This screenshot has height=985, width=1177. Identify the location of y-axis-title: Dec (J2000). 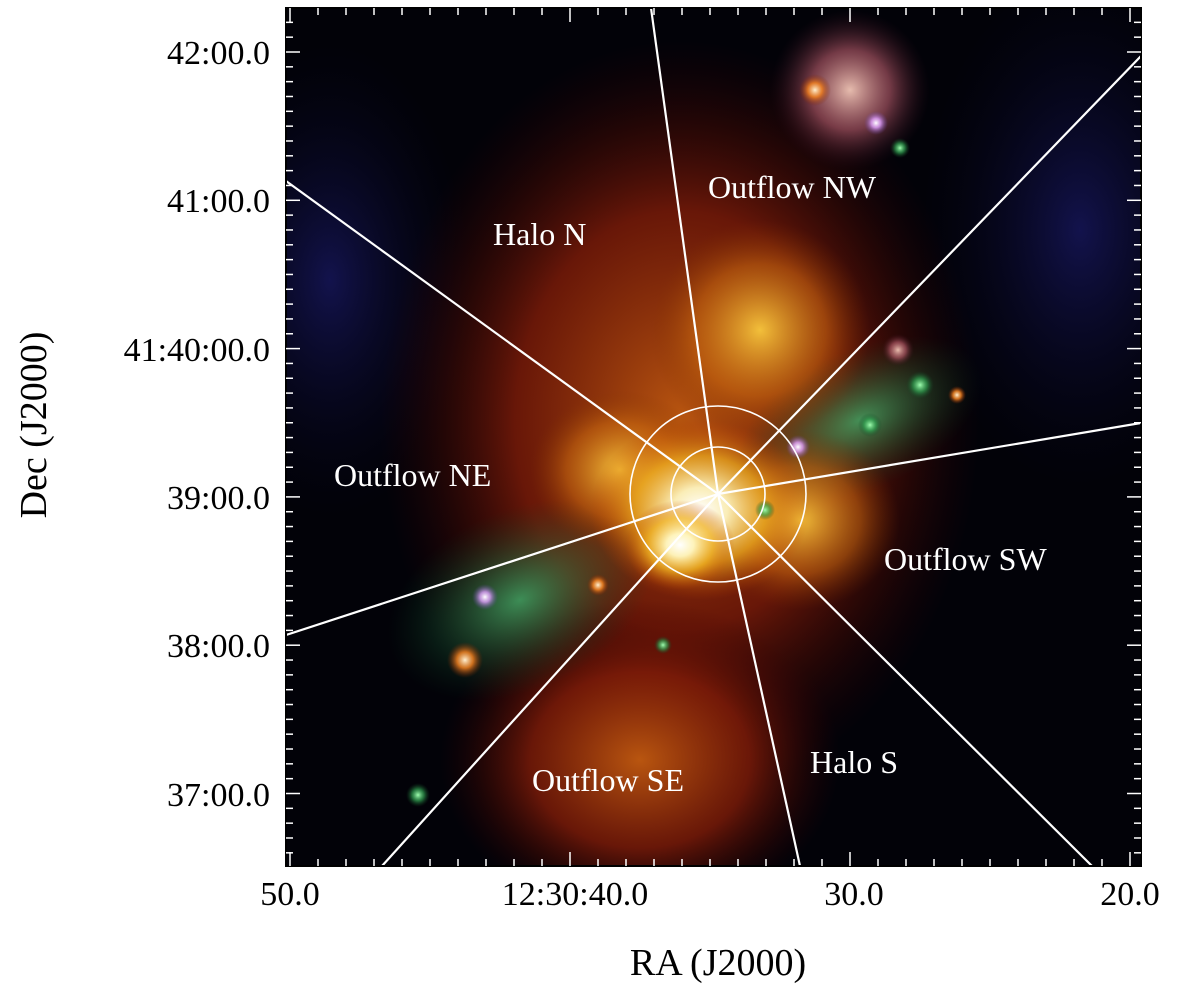
(34, 425).